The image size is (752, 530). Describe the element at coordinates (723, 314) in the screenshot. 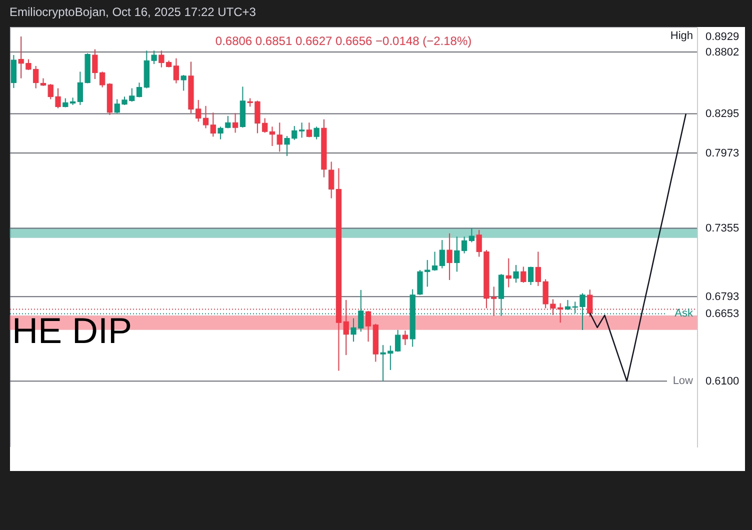

I see `y-tick-label: 0.6653` at that location.